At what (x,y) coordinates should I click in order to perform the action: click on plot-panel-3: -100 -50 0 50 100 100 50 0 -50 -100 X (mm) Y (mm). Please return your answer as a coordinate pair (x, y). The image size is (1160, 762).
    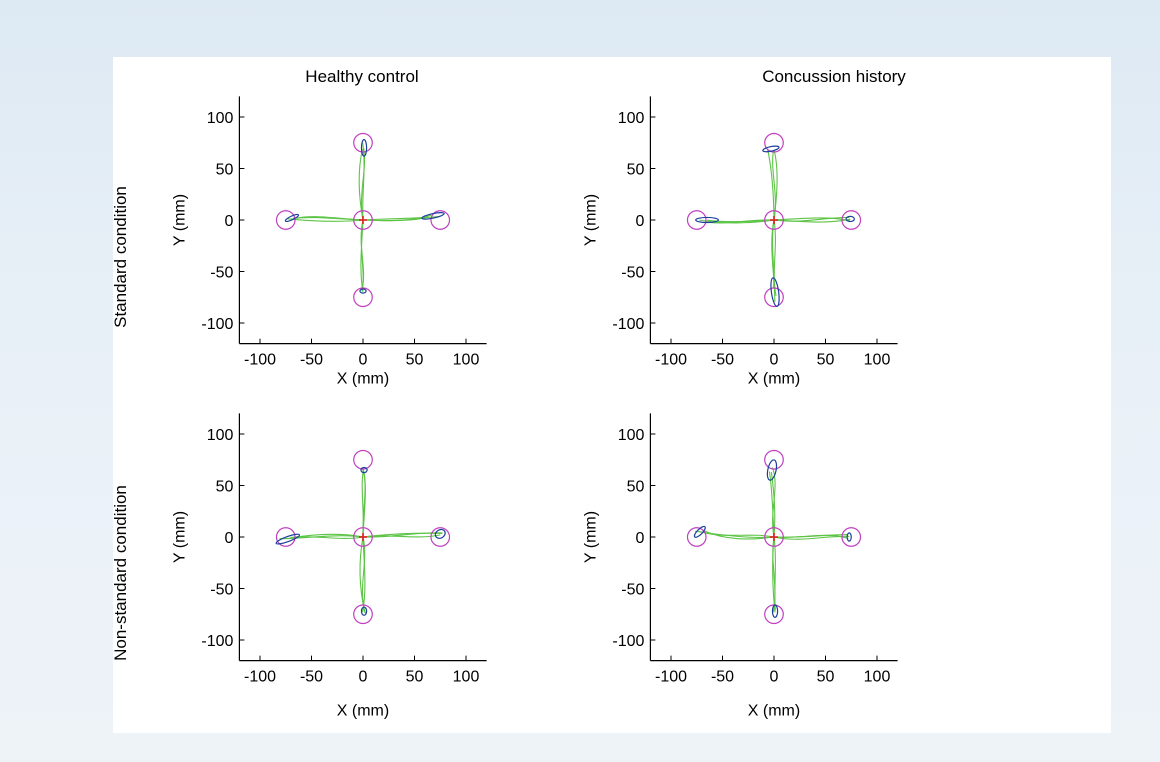
    Looking at the image, I should click on (329, 566).